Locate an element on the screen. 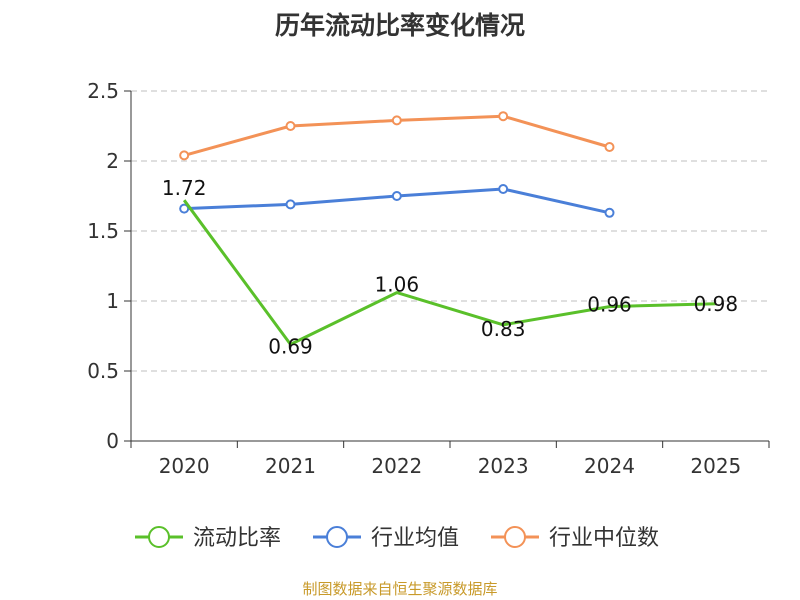 The height and width of the screenshot is (600, 800). x-tick-label: 2022 is located at coordinates (396, 466).